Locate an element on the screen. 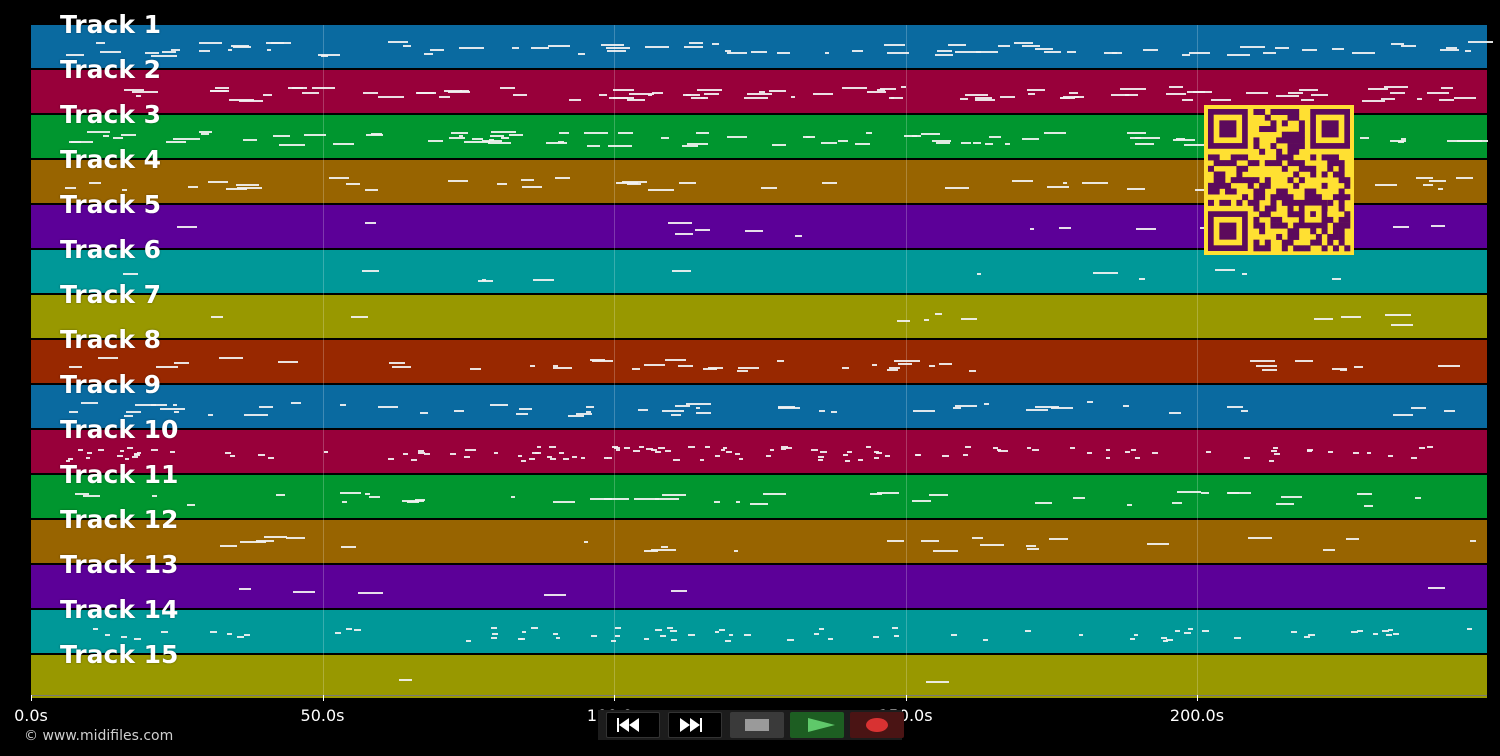 The width and height of the screenshot is (1500, 756). stop-icon is located at coordinates (757, 725).